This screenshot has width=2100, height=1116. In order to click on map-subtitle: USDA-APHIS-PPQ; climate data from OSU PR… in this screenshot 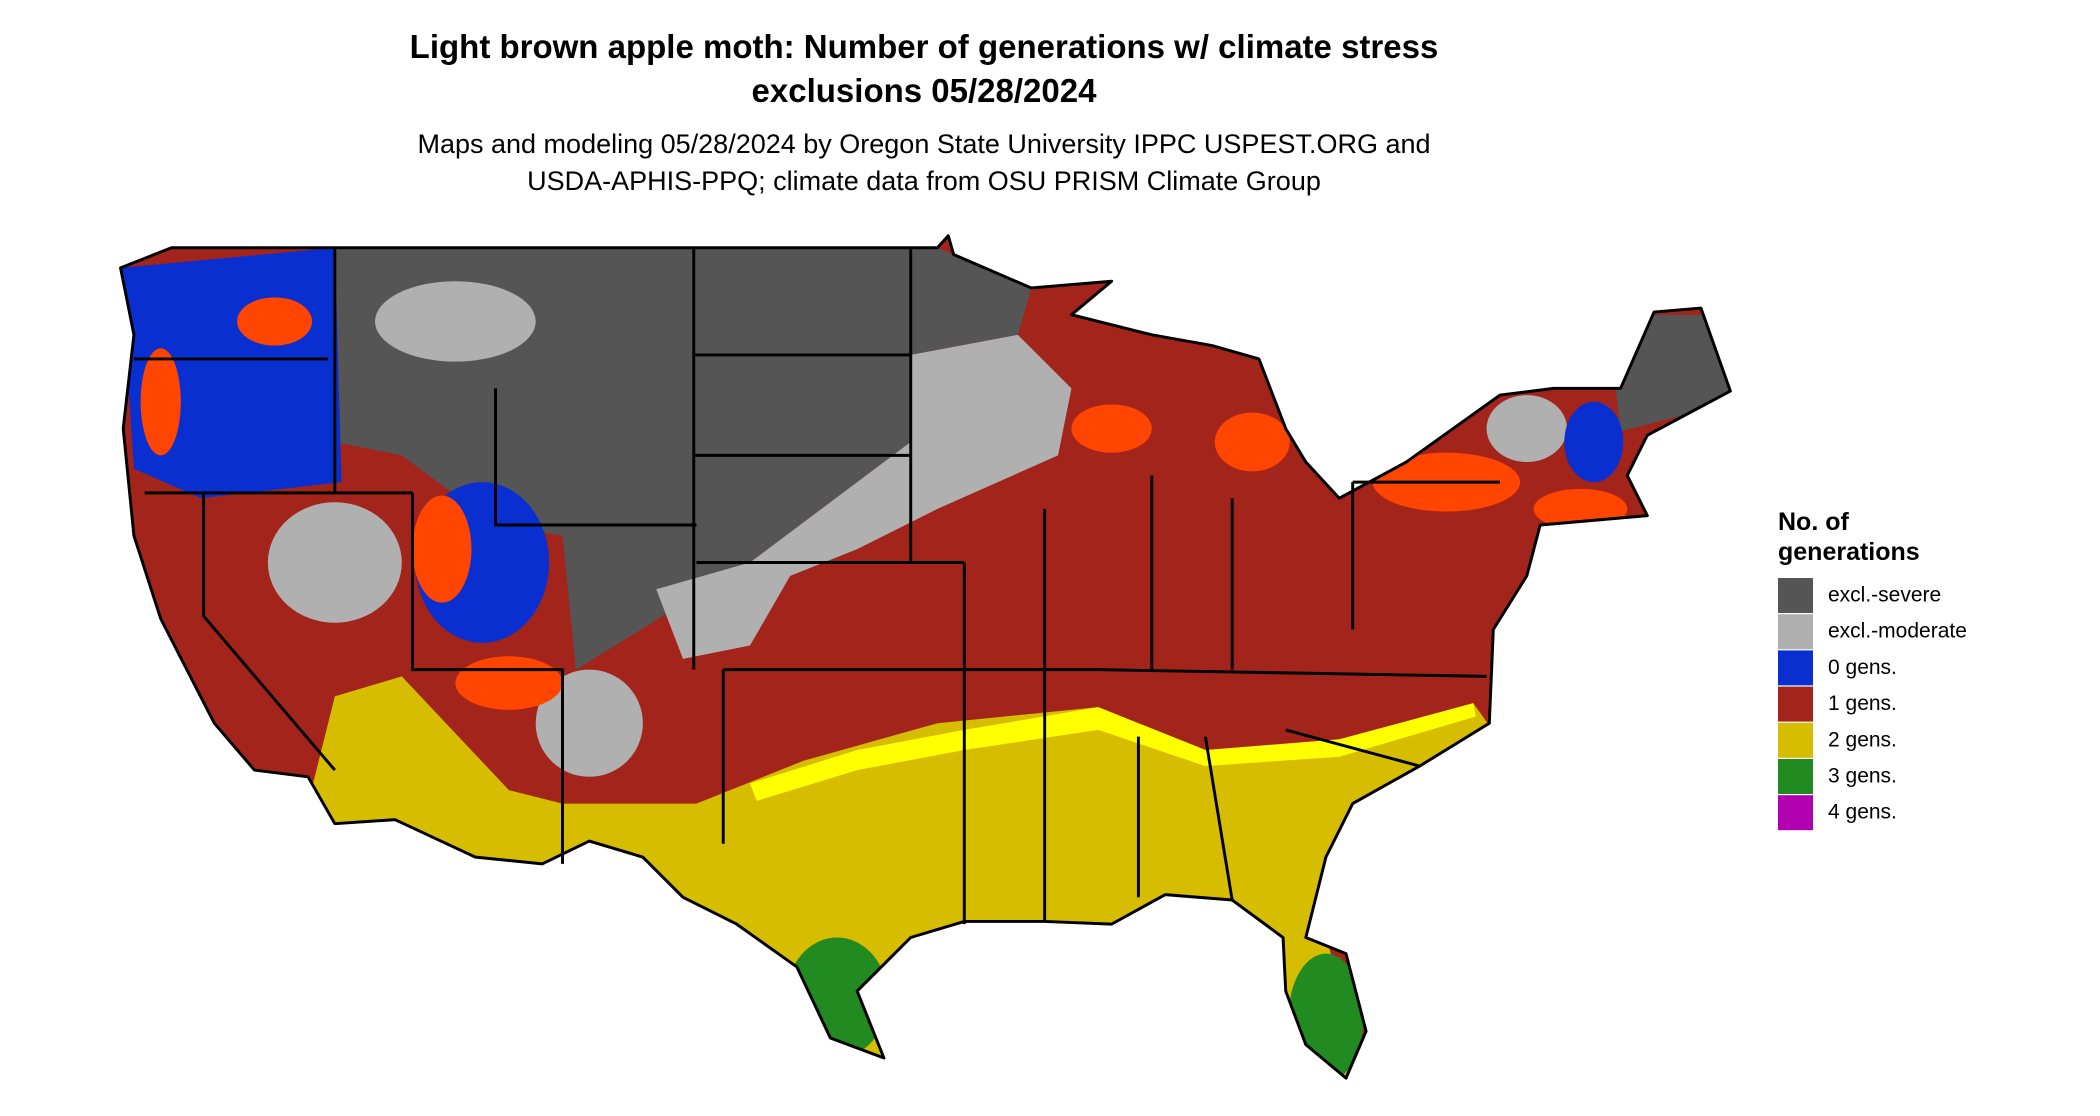, I will do `click(924, 181)`.